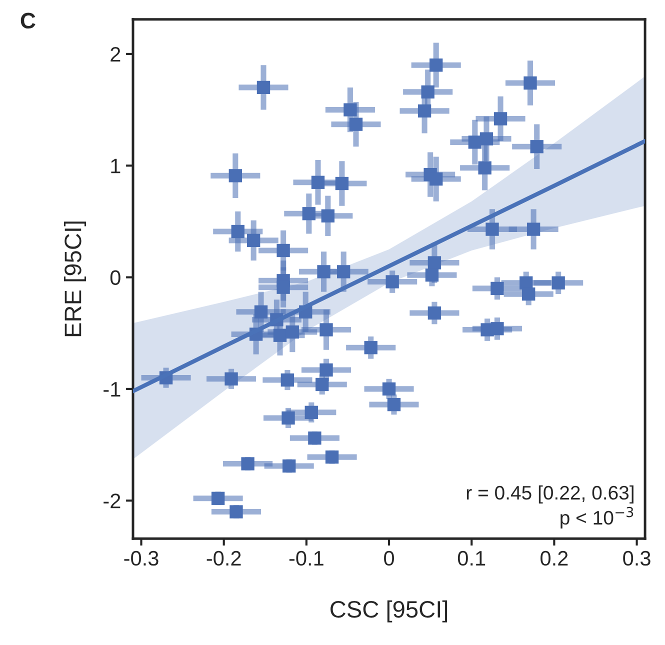 The height and width of the screenshot is (645, 665). Describe the element at coordinates (597, 517) in the screenshot. I see `annotation: p < 10$^{−3}$` at that location.